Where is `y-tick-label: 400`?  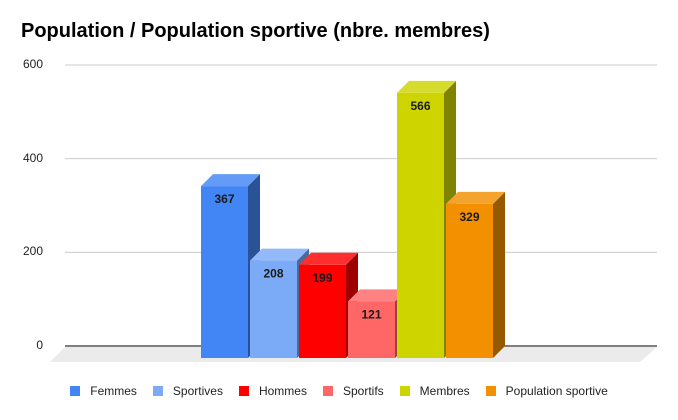
y-tick-label: 400 is located at coordinates (32, 157).